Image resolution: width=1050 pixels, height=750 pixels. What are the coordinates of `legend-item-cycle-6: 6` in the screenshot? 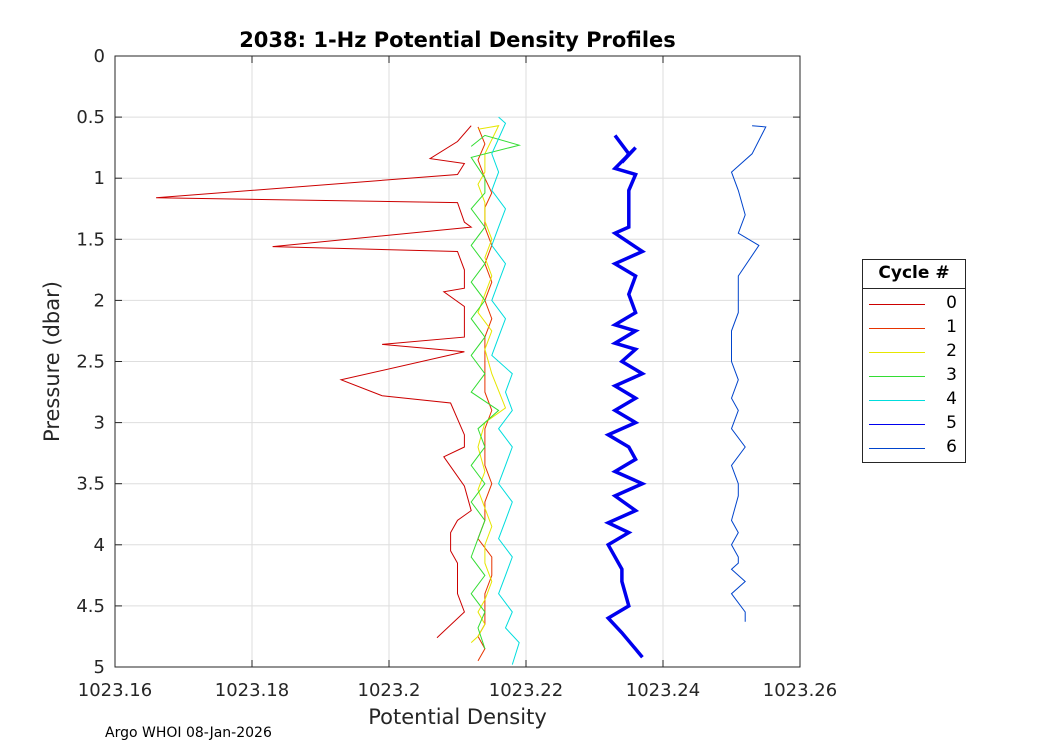 It's located at (914, 448).